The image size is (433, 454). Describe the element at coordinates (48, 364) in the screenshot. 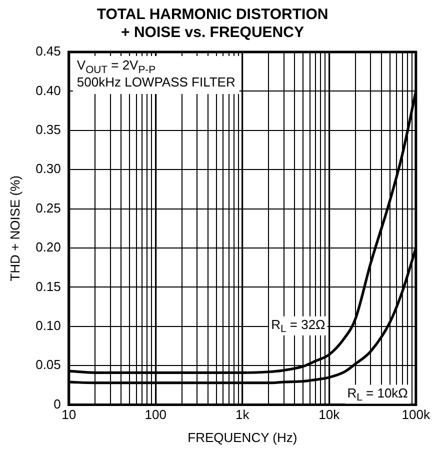

I see `y-tick-label: 0.05` at that location.